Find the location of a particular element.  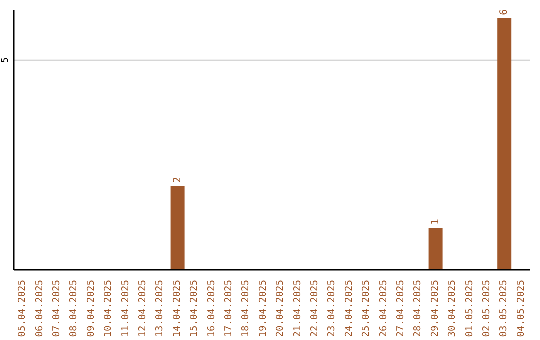

x-tick-label: 23.04.2025 is located at coordinates (332, 309).